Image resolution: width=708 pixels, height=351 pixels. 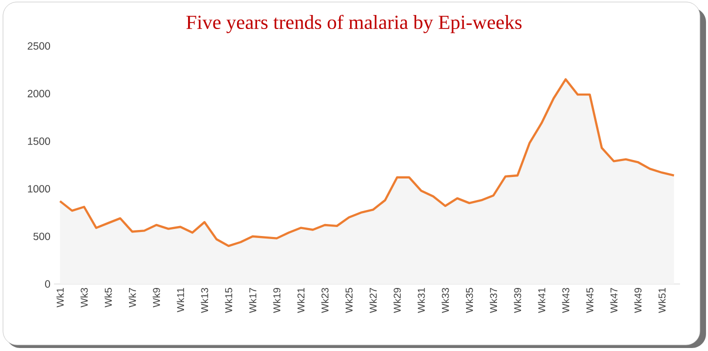 I want to click on x-tick-label: Wk11, so click(x=180, y=300).